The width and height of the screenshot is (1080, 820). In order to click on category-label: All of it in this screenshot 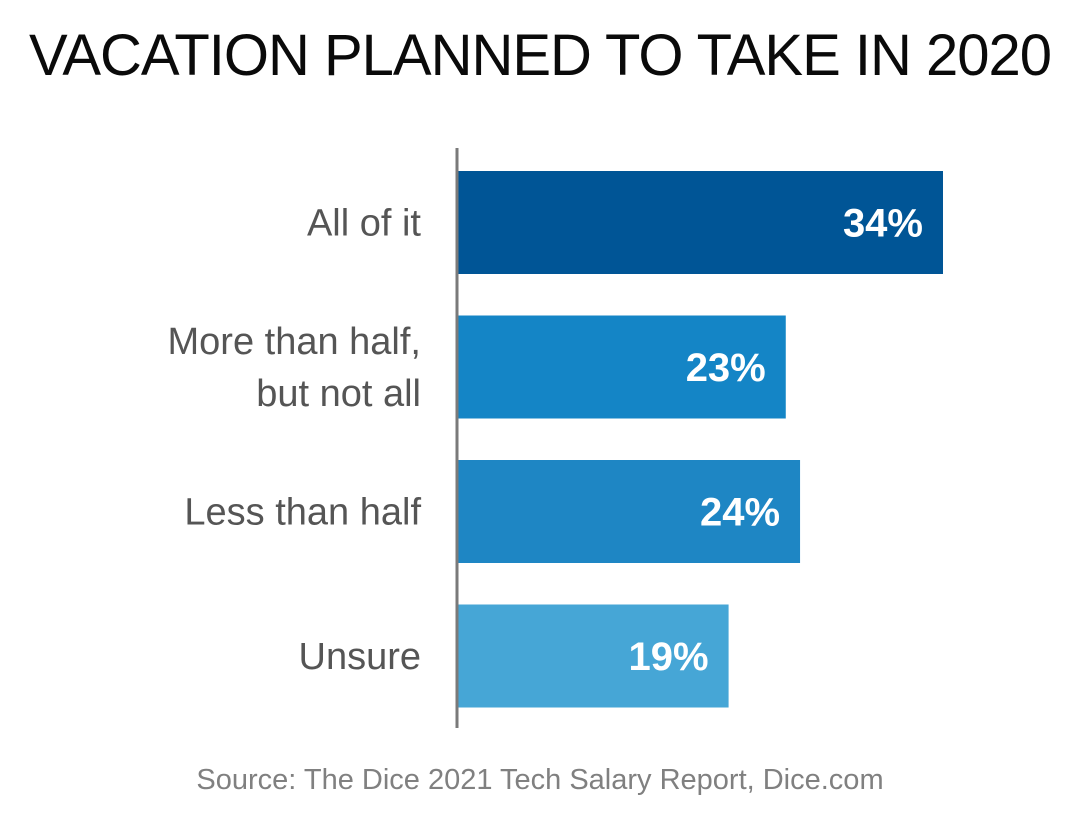, I will do `click(364, 224)`.